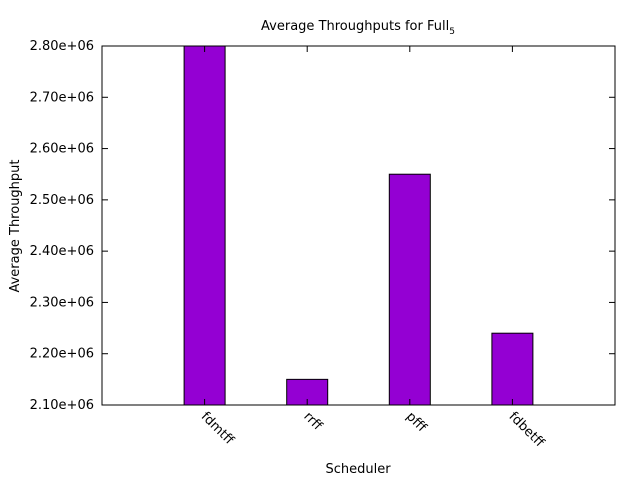 The height and width of the screenshot is (480, 640). Describe the element at coordinates (62, 302) in the screenshot. I see `y-tick-label: 2.30e+06` at that location.